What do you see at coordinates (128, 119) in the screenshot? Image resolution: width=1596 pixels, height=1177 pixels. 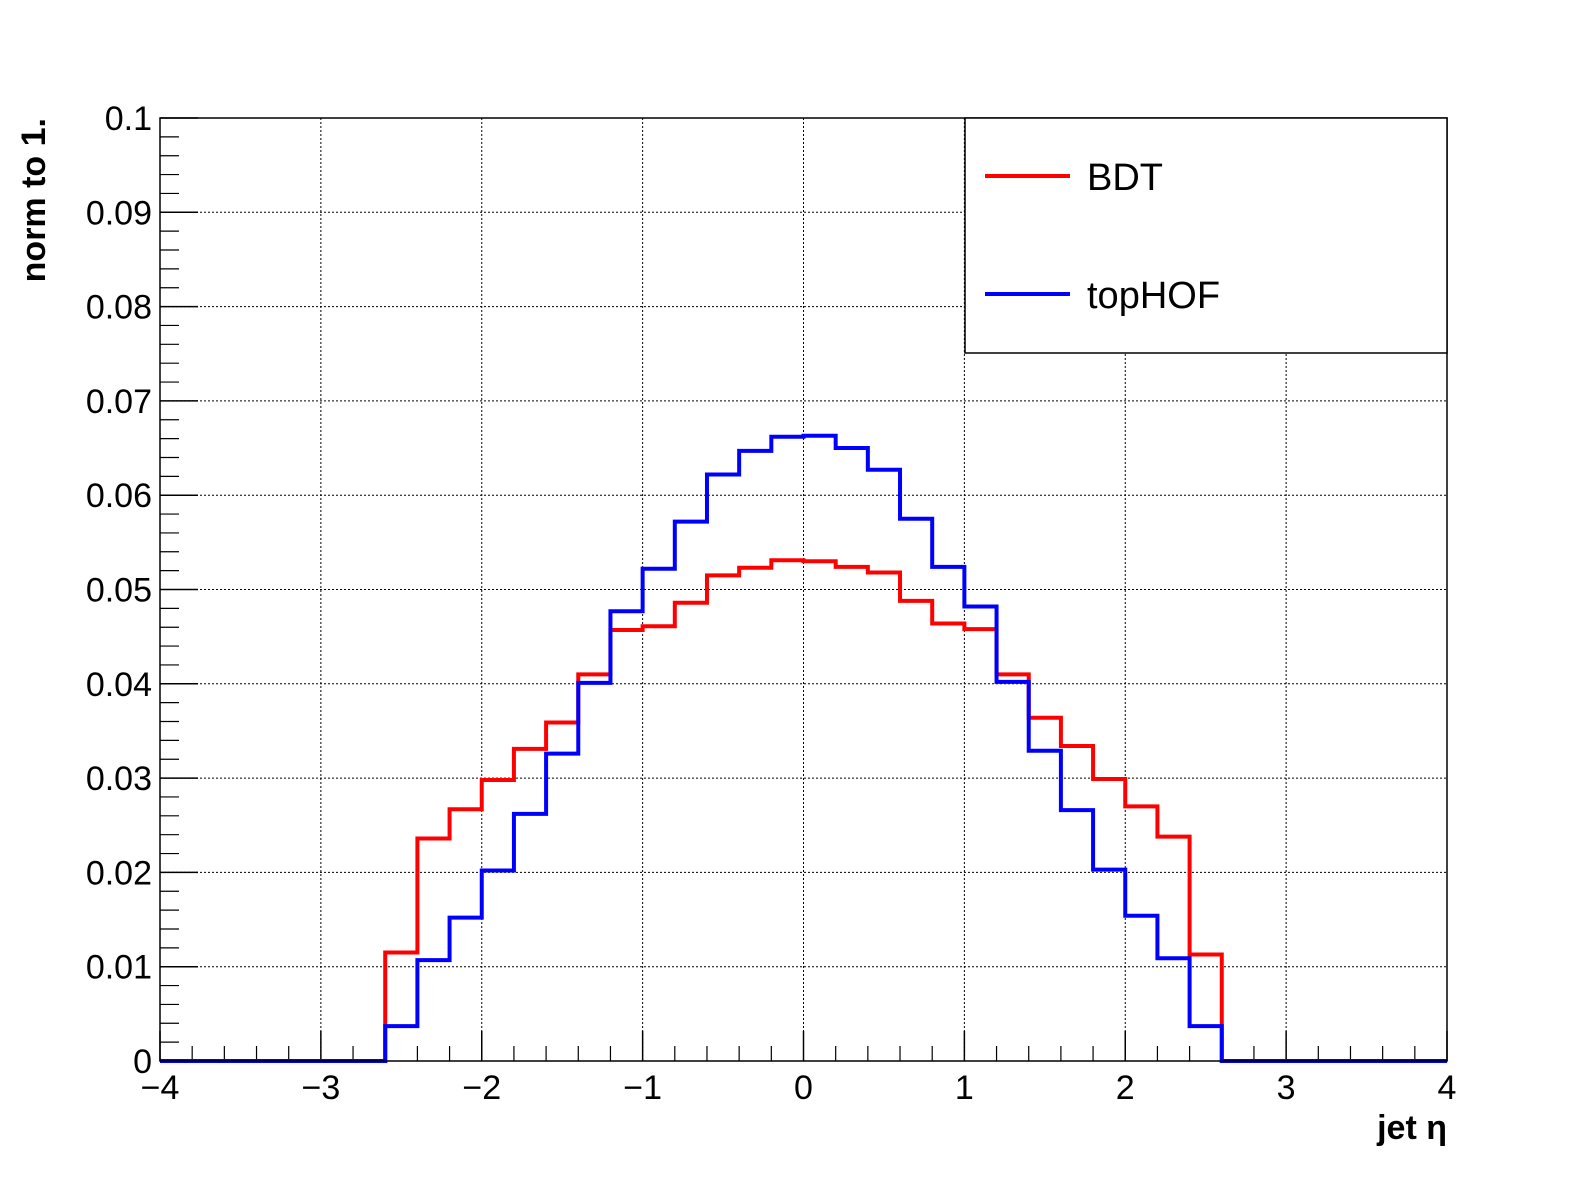 I see `y-tick-label: 0.1` at bounding box center [128, 119].